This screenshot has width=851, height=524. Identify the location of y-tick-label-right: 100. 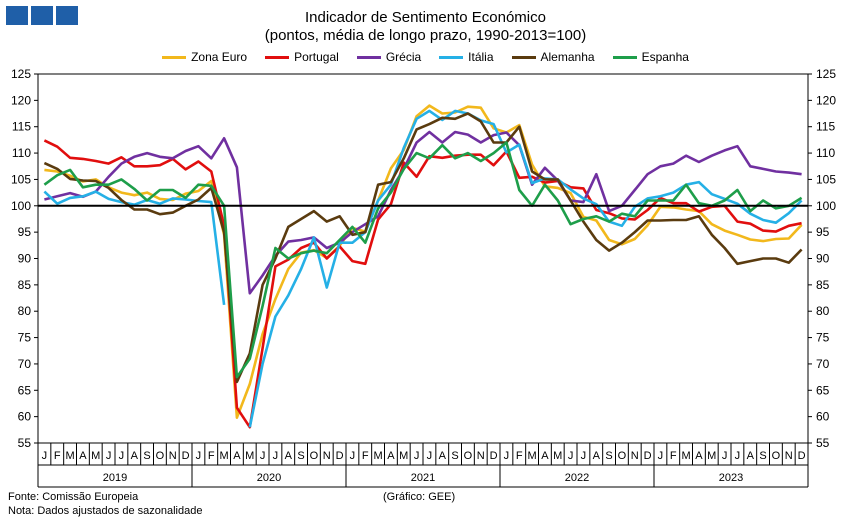
(826, 206).